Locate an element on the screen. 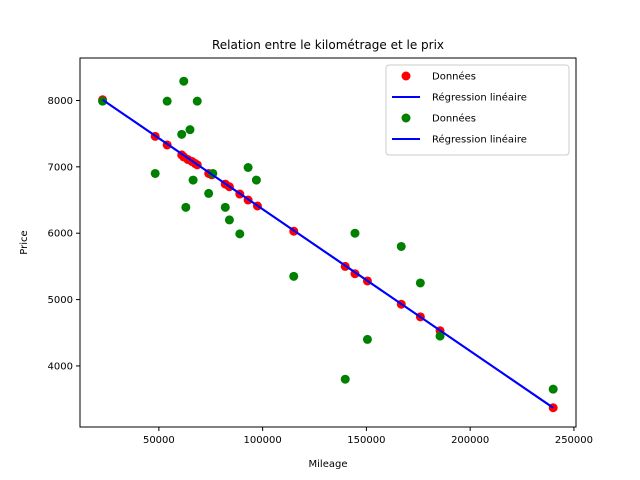 Image resolution: width=640 pixels, height=480 pixels. y-tick-label: 7000 is located at coordinates (60, 167).